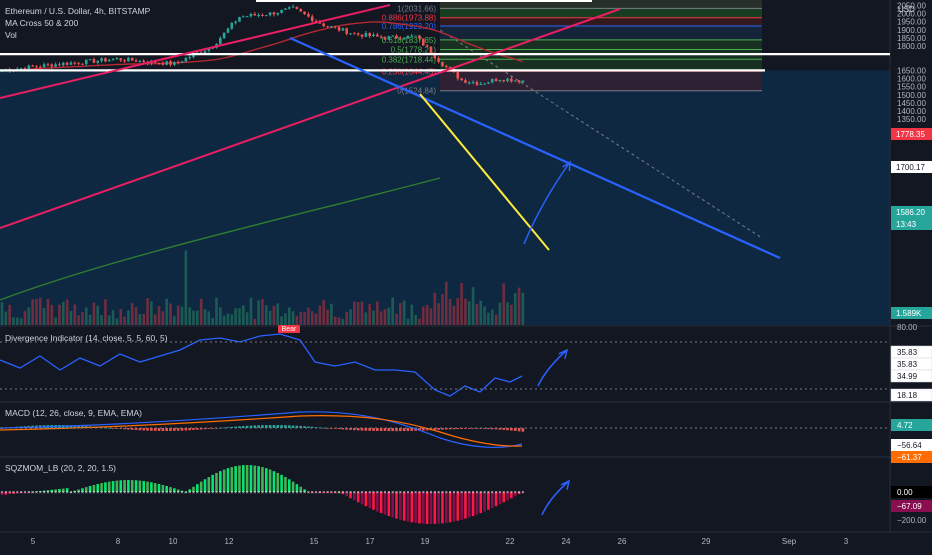 The height and width of the screenshot is (555, 932). Describe the element at coordinates (73, 413) in the screenshot. I see `macd-title: MACD (12, 26, close, 9, EMA, EMA)` at that location.